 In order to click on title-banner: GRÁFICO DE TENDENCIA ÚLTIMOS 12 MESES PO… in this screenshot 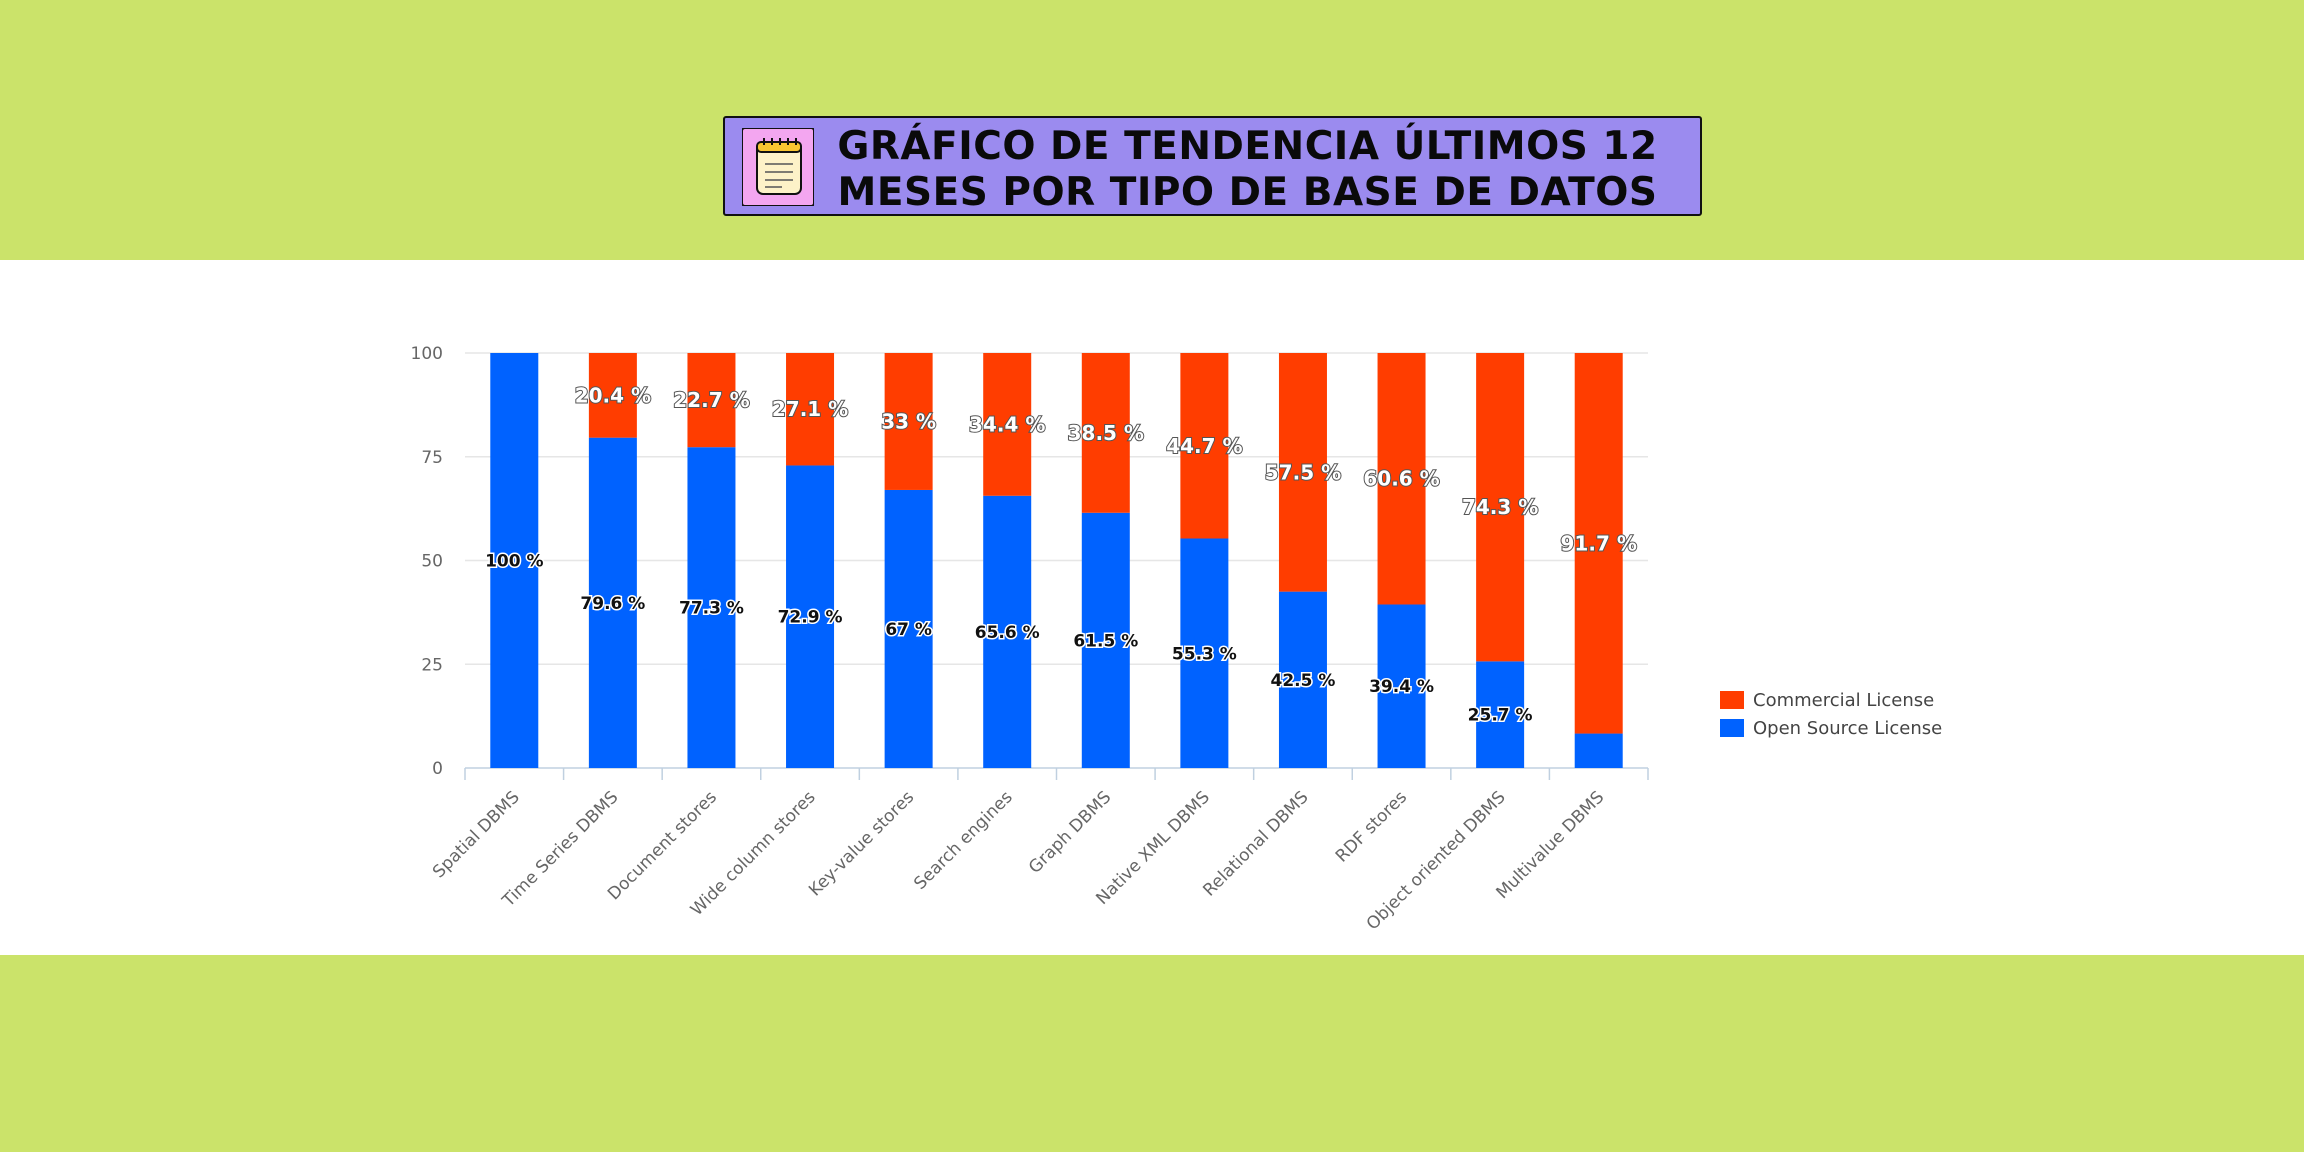, I will do `click(1212, 166)`.